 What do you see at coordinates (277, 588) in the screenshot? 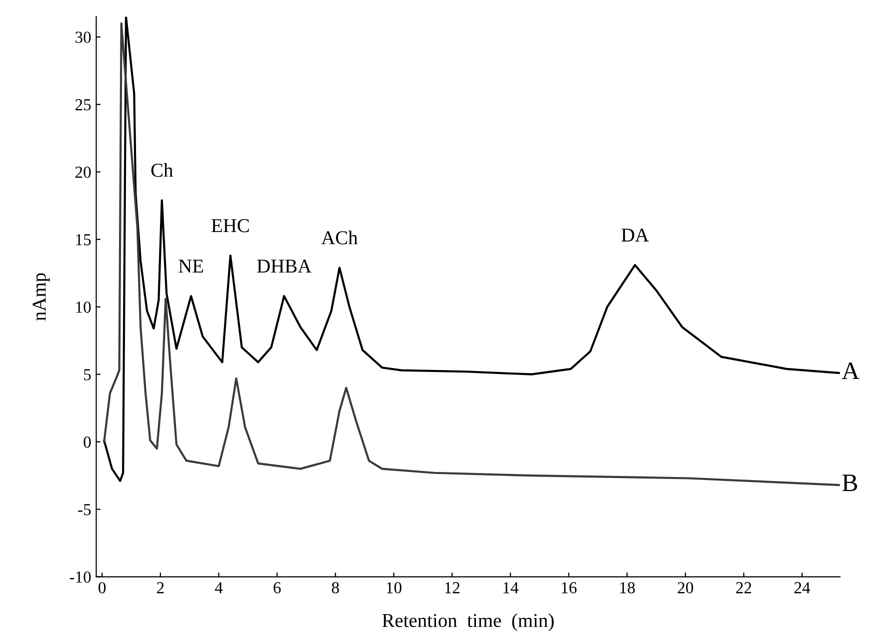
I see `x-tick-label: 6` at bounding box center [277, 588].